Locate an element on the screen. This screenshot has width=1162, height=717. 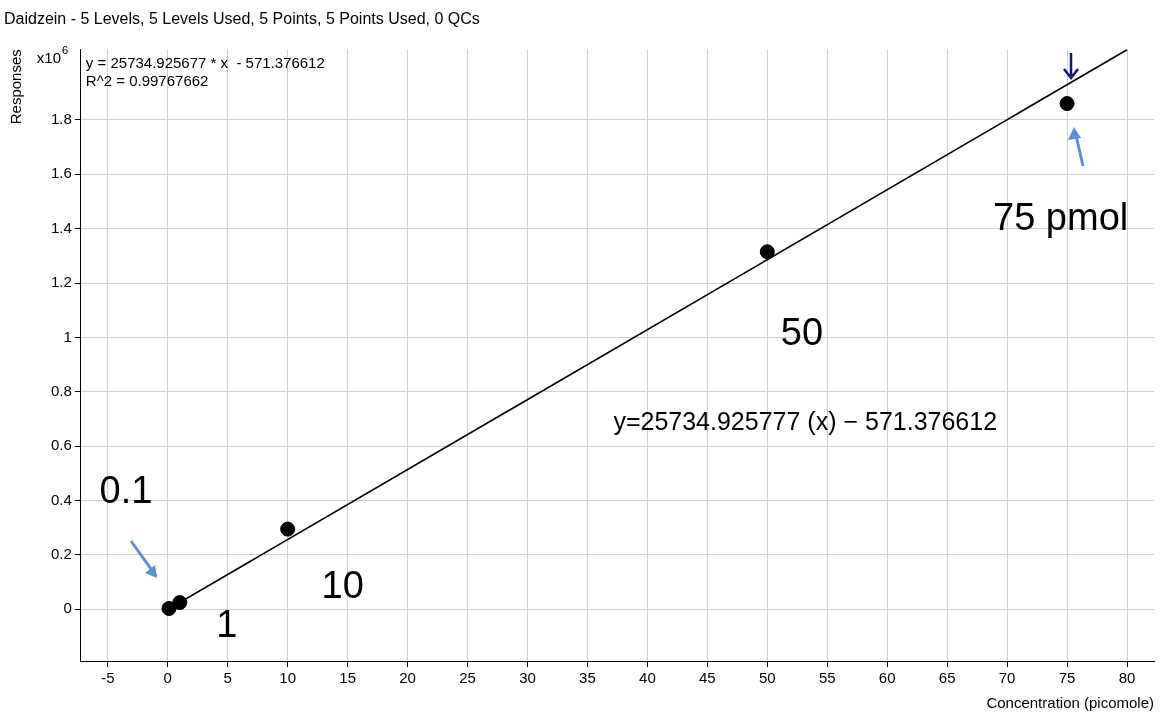
y-tick-label: 0.6 is located at coordinates (61, 445).